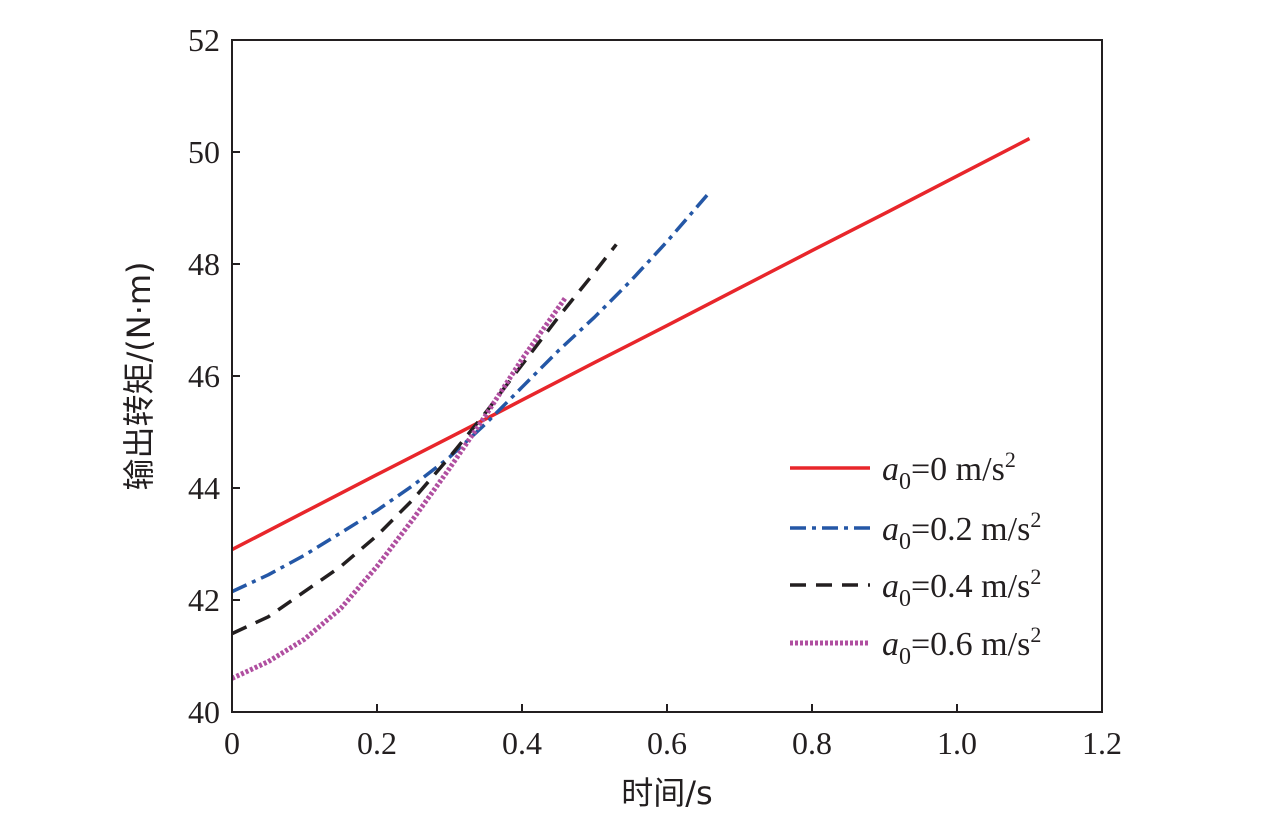  What do you see at coordinates (377, 743) in the screenshot?
I see `x-tick-label: 0.2` at bounding box center [377, 743].